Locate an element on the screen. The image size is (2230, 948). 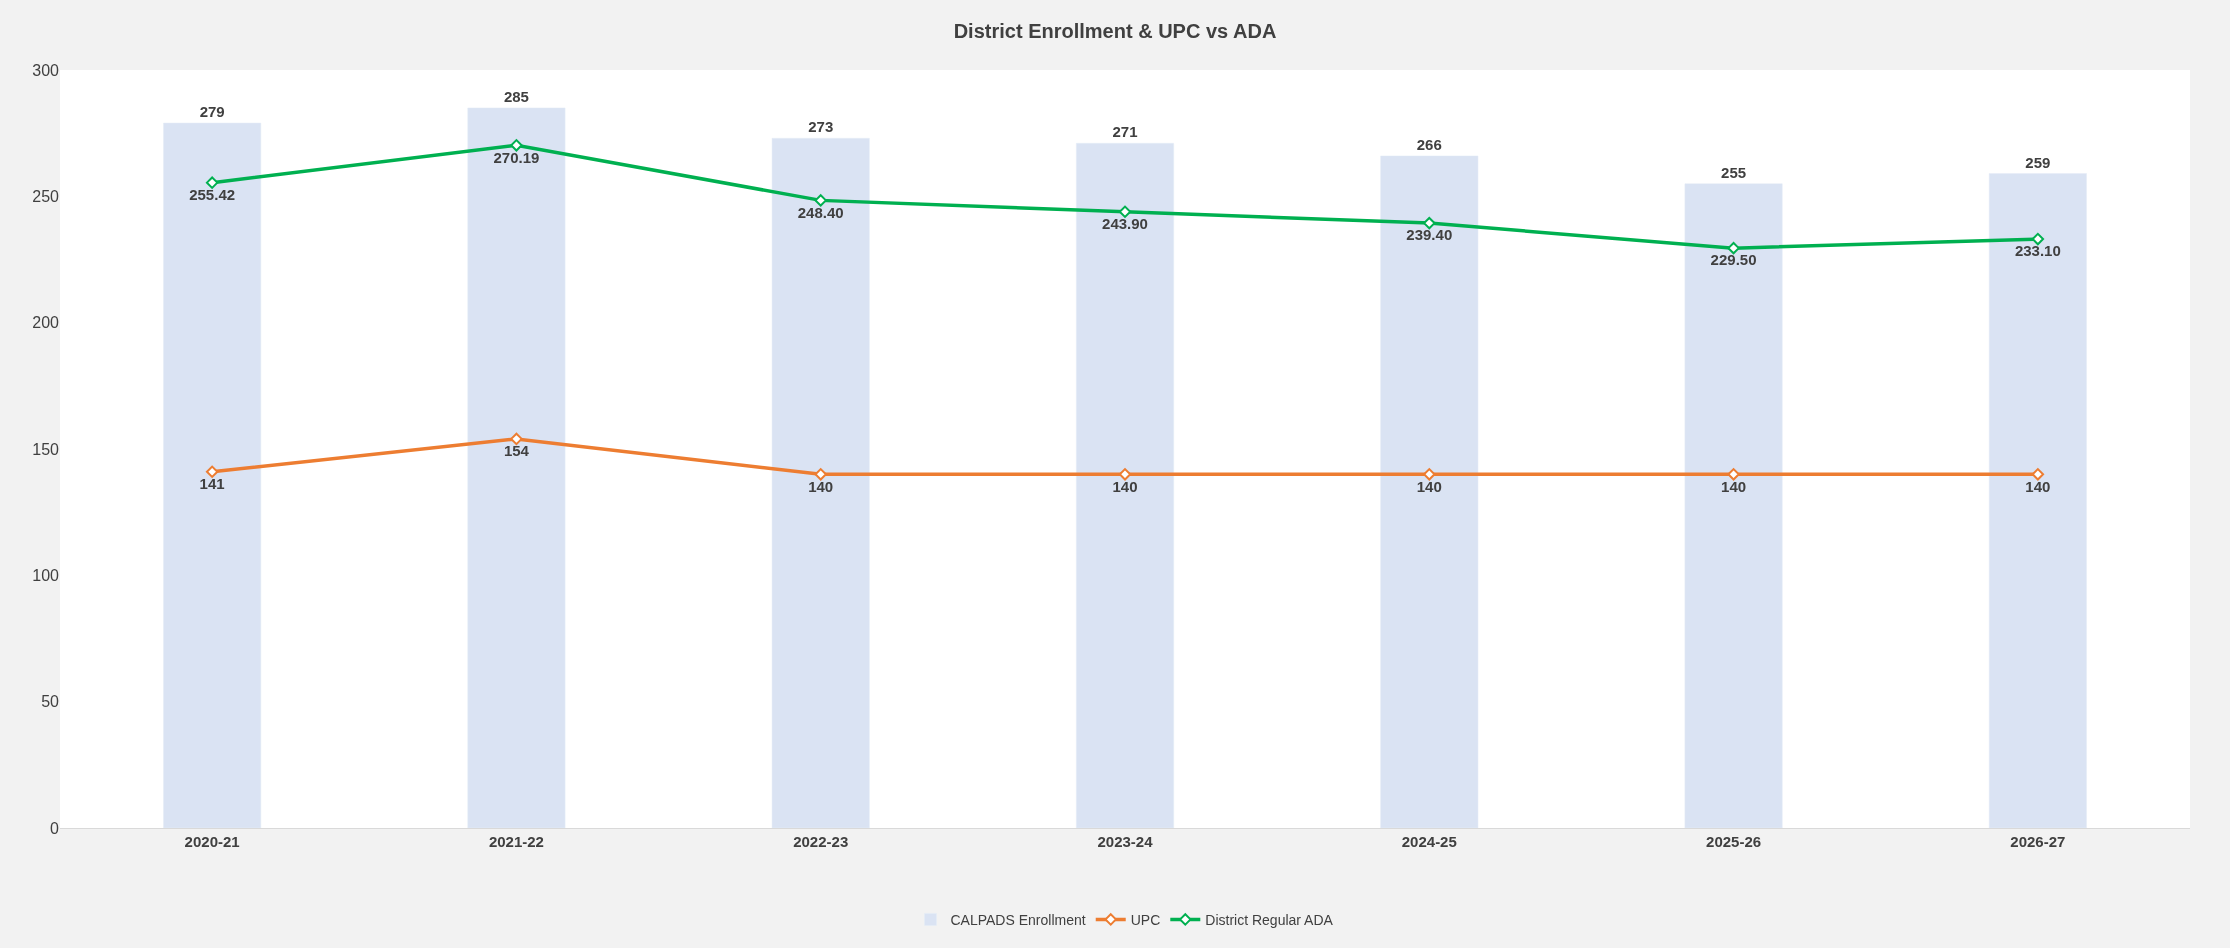
x-tick-label: 2022-23 is located at coordinates (821, 841).